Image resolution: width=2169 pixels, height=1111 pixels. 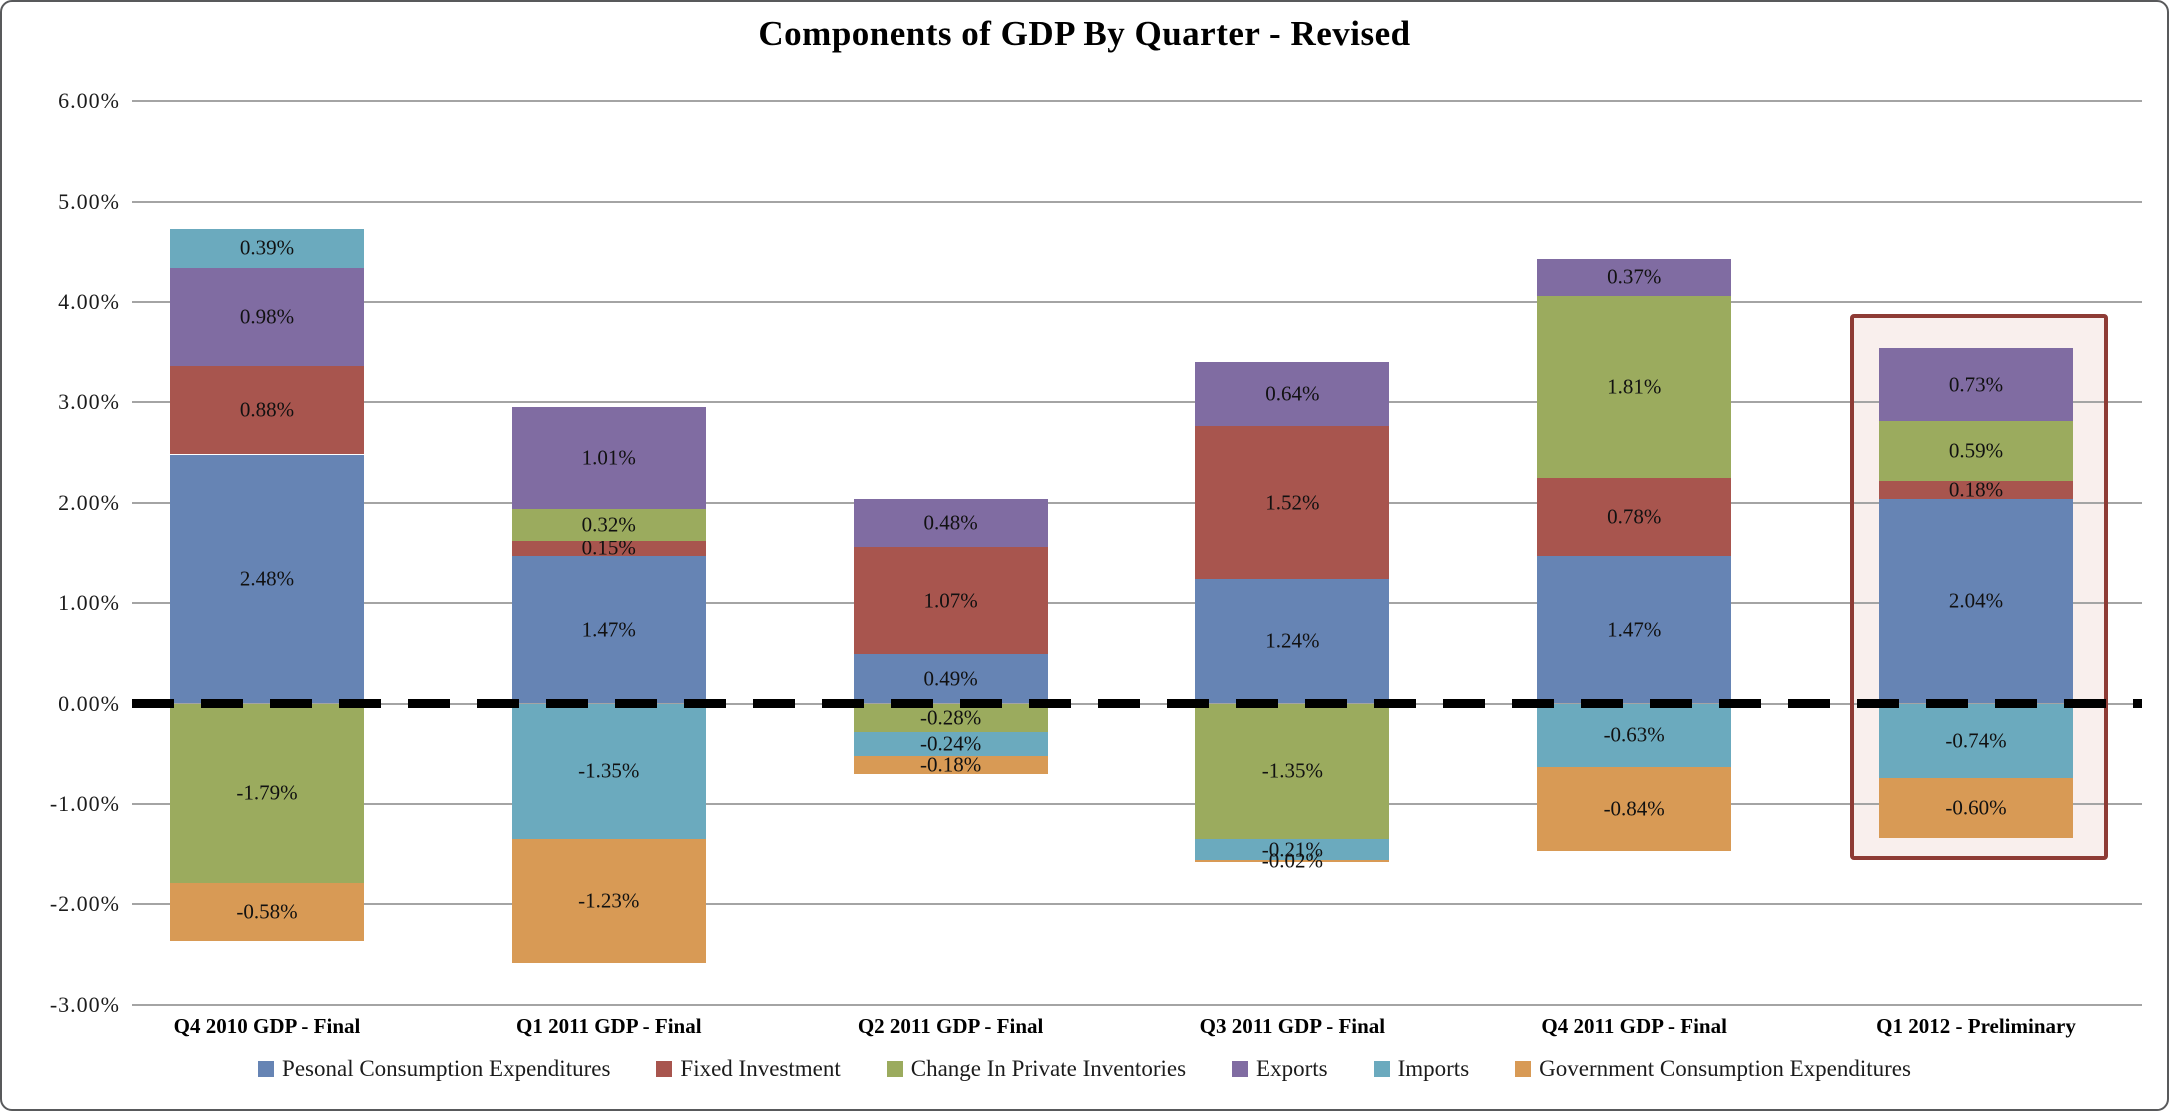 I want to click on x-axis-category-label: Q4 2011 GDP - Final, so click(x=1634, y=1026).